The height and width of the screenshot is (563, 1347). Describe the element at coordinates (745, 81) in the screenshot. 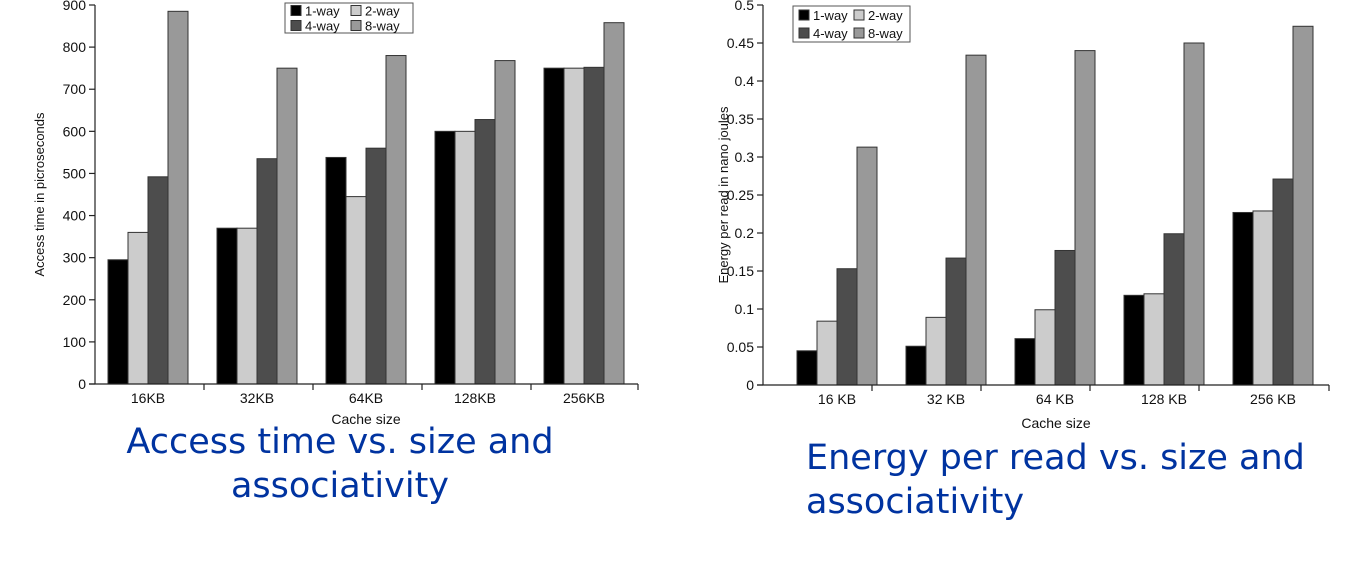

I see `y-tick-label: 0.4` at that location.